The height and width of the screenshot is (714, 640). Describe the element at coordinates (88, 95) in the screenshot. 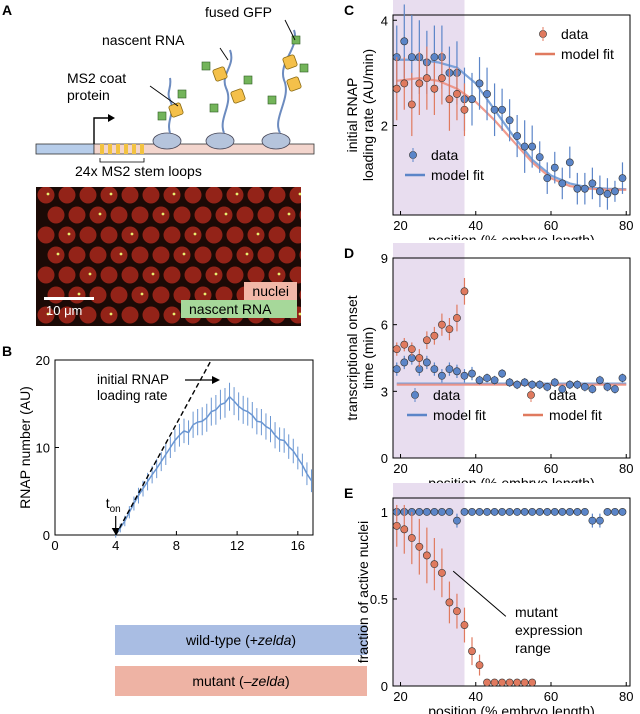

I see `coat-protein-line2: protein` at that location.